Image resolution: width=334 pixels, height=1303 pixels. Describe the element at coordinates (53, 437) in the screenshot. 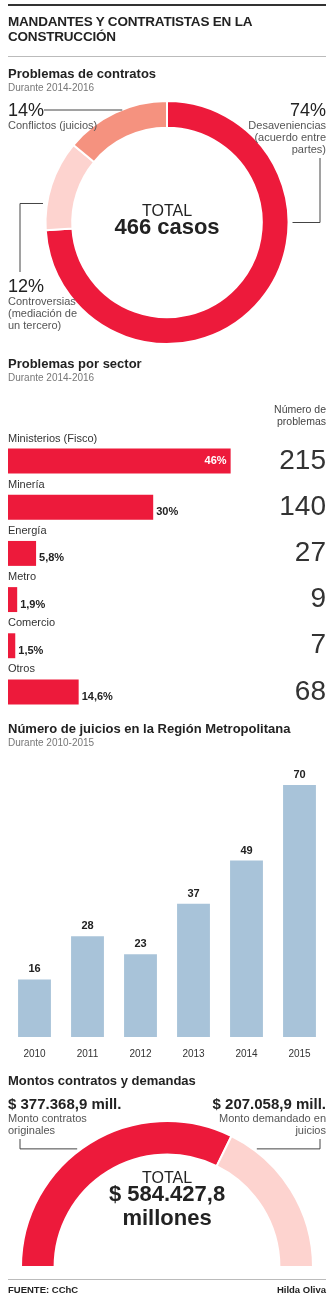

I see `y-tick-label: Ministerios (Fisco)` at that location.